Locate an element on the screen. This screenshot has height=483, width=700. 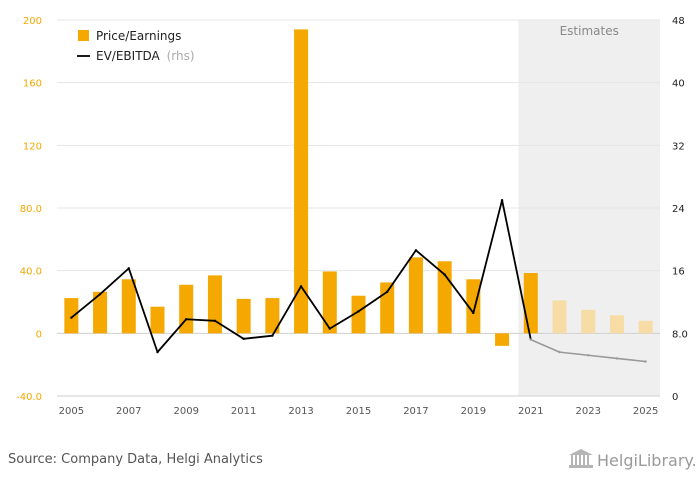
bar-2022 is located at coordinates (559, 317).